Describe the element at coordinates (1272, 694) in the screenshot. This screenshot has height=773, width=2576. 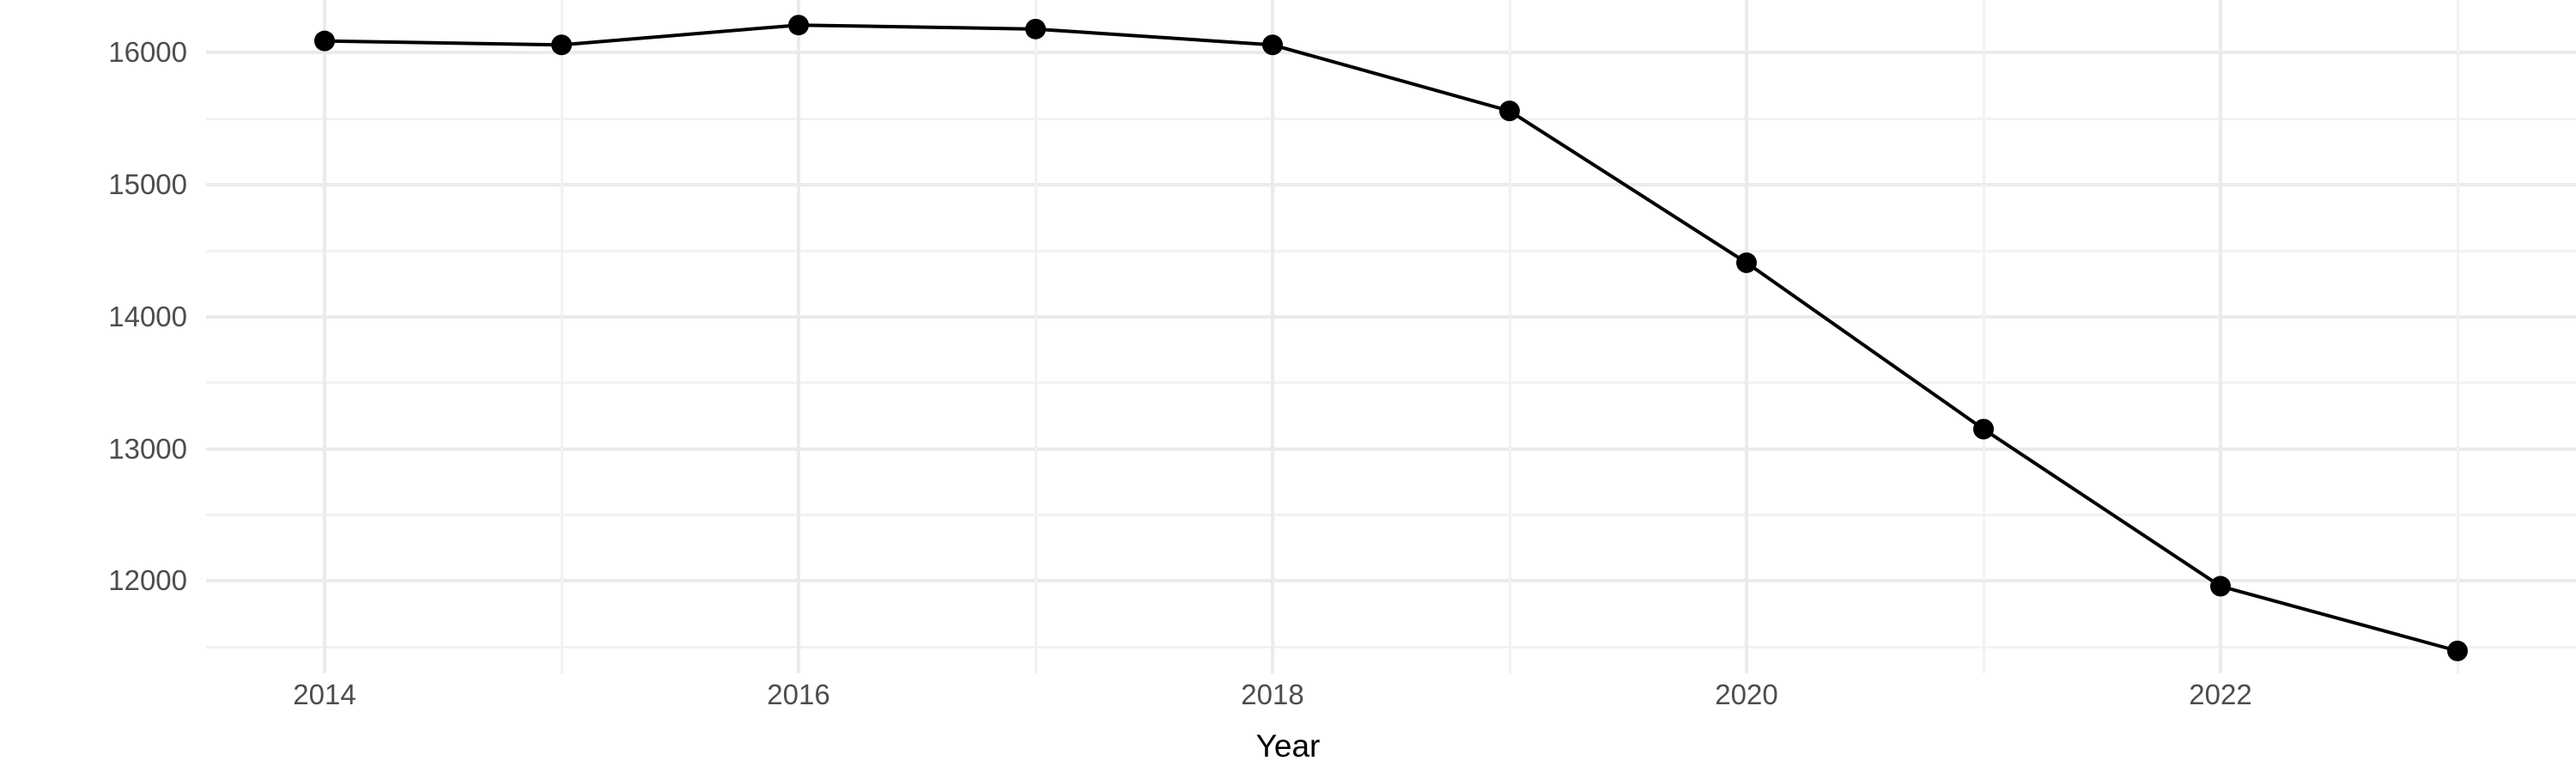
I see `x-axis-tick-label: 2018` at that location.